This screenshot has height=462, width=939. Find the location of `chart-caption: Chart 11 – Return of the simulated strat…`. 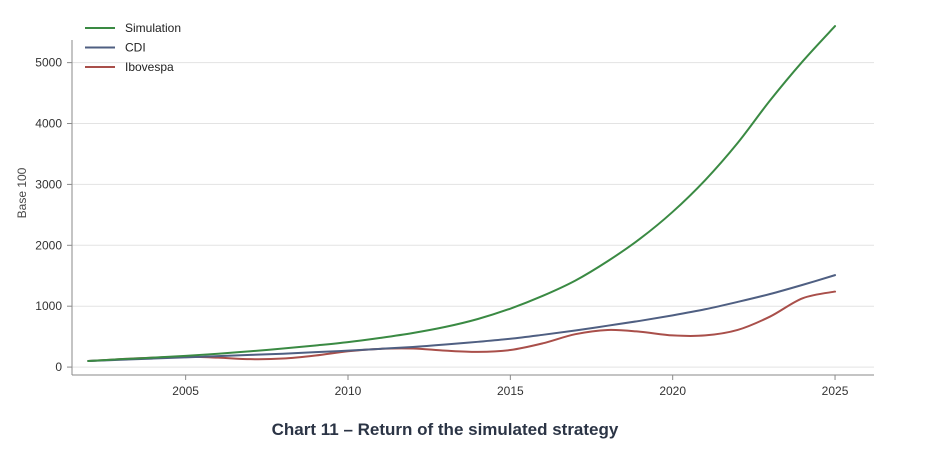

chart-caption: Chart 11 – Return of the simulated strat… is located at coordinates (445, 429).